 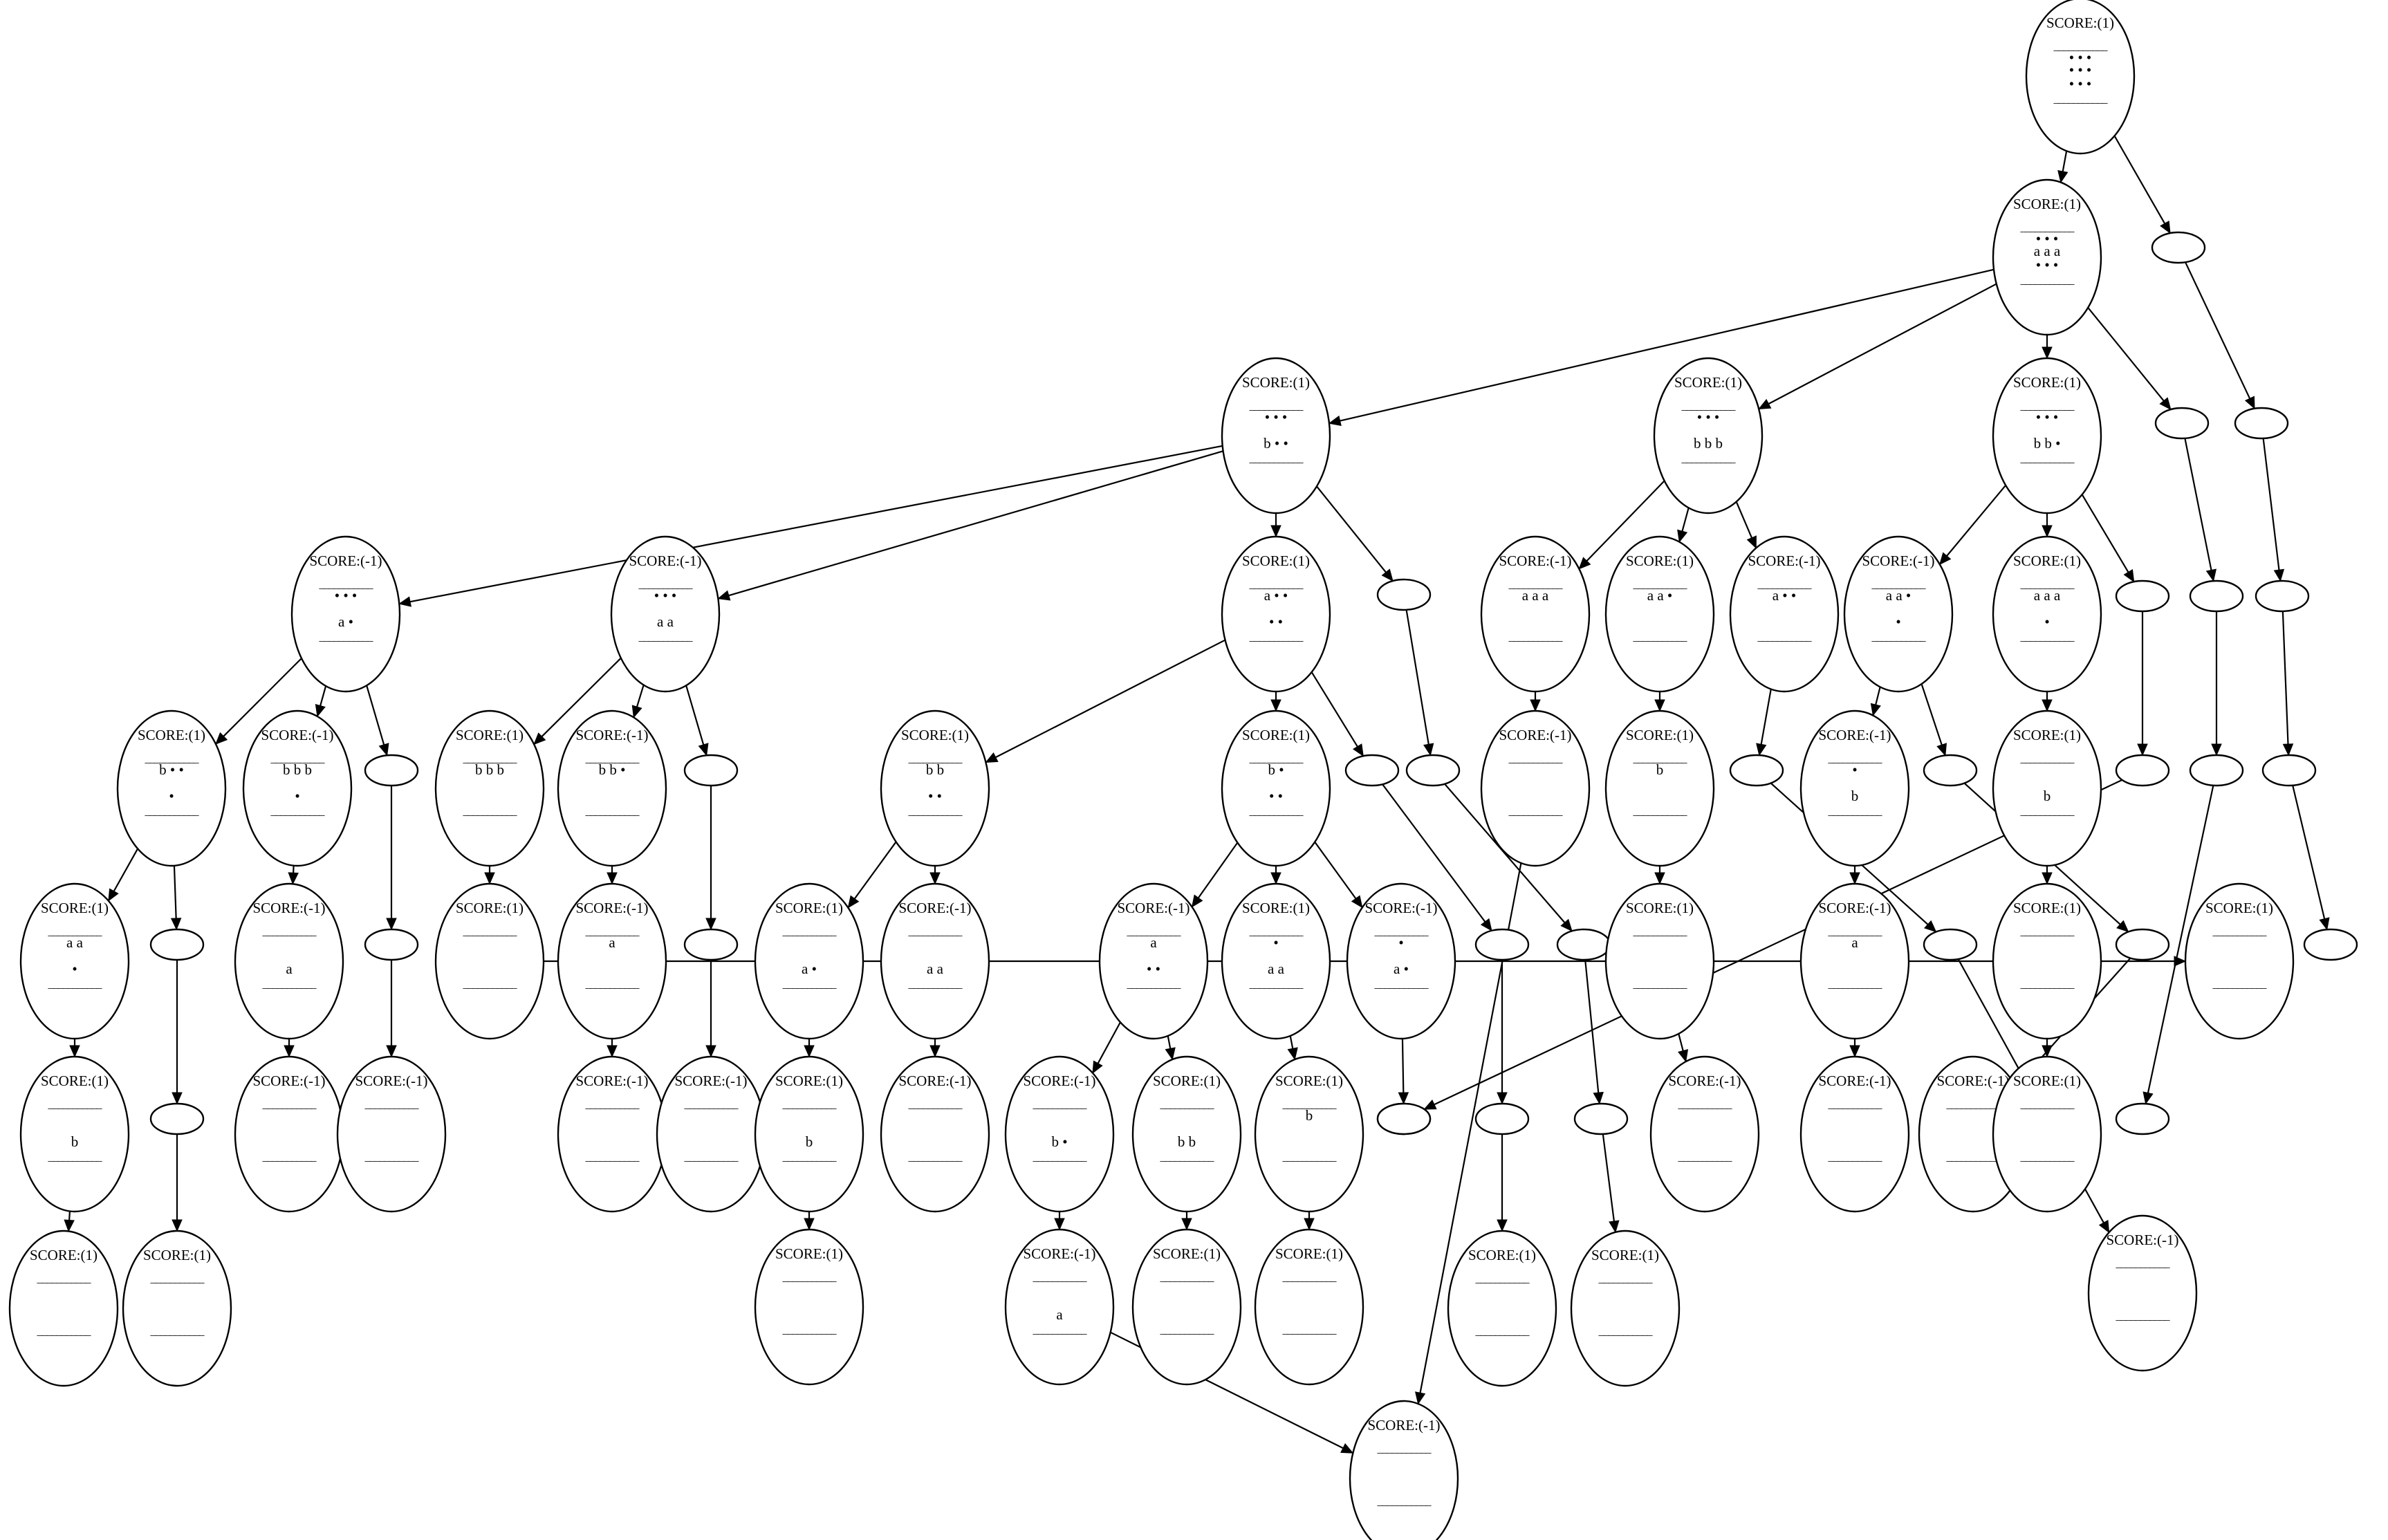 What do you see at coordinates (376, 715) in the screenshot?
I see `edge-n8-n22` at bounding box center [376, 715].